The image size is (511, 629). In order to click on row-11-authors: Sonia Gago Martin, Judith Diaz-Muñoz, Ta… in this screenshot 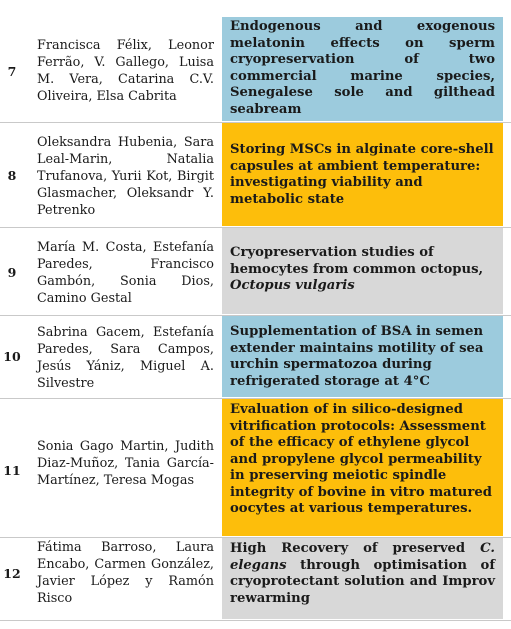, I will do `click(125, 463)`.